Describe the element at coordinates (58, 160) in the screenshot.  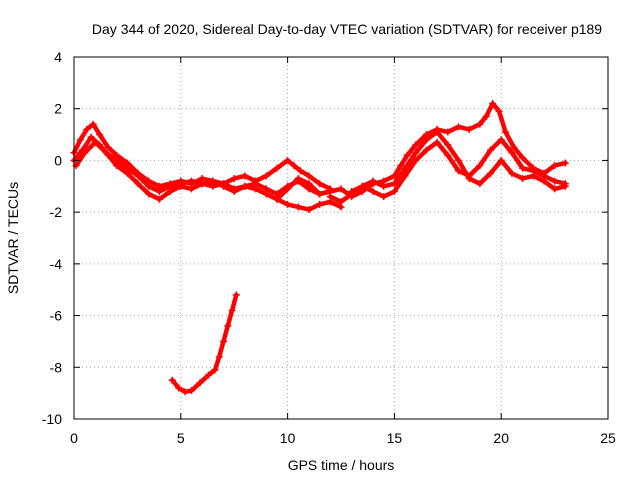
I see `y-tick-label: 0` at that location.